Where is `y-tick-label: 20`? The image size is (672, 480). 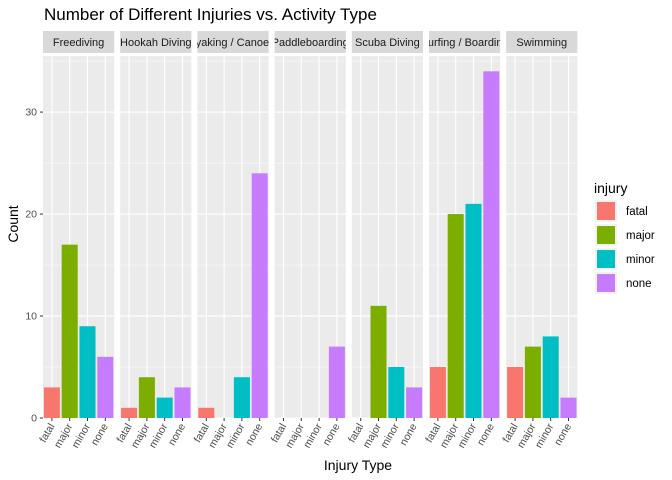 y-tick-label: 20 is located at coordinates (31, 215).